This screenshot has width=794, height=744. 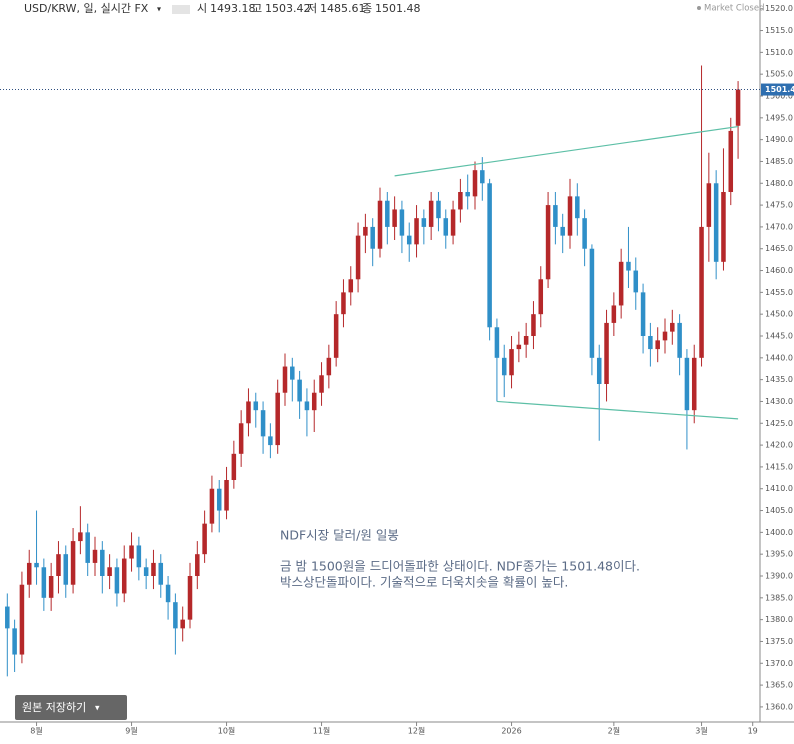 I want to click on x-tick-label: 11월, so click(x=322, y=731).